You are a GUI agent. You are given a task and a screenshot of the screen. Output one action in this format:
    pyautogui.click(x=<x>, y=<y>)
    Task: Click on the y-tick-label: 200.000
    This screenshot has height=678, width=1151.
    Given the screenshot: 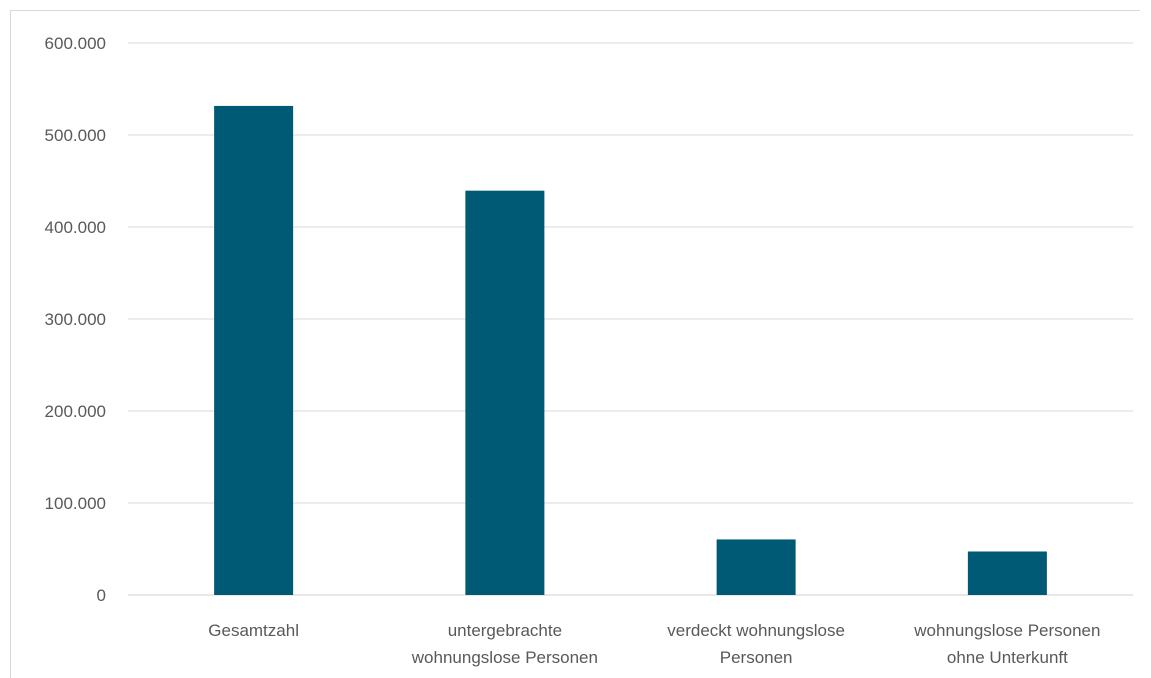 What is the action you would take?
    pyautogui.click(x=75, y=411)
    